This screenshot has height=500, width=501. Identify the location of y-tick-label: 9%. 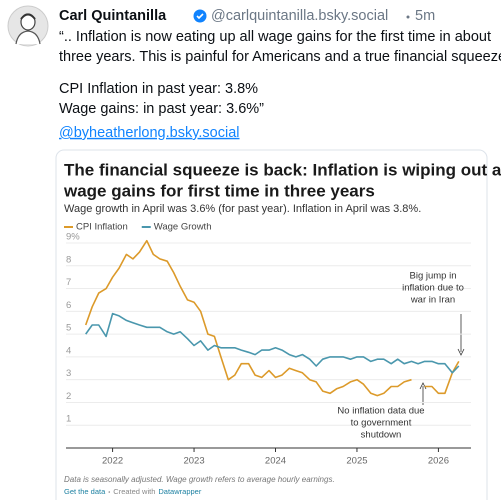
(73, 237).